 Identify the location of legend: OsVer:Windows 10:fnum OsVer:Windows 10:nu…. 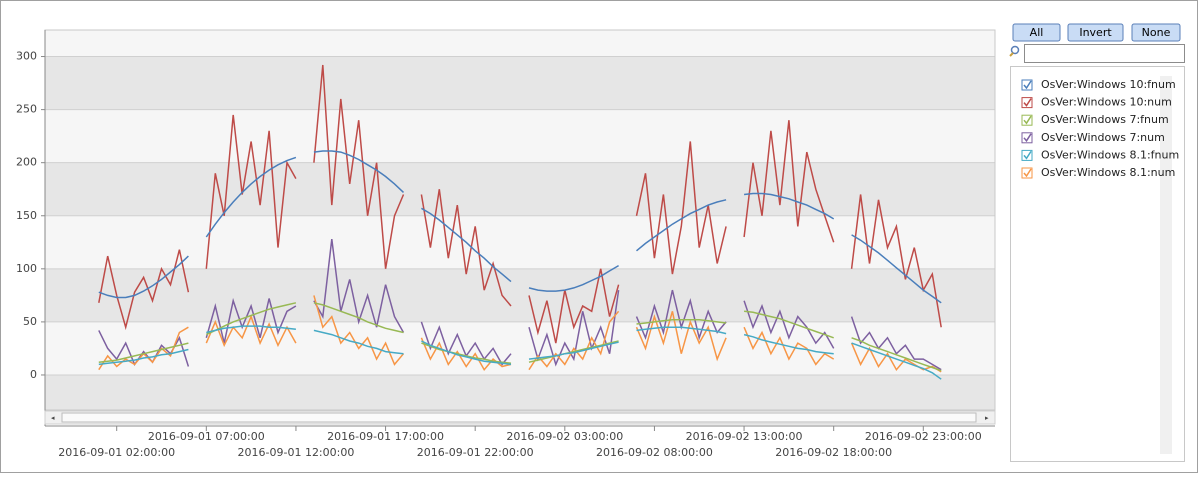
(1100, 128).